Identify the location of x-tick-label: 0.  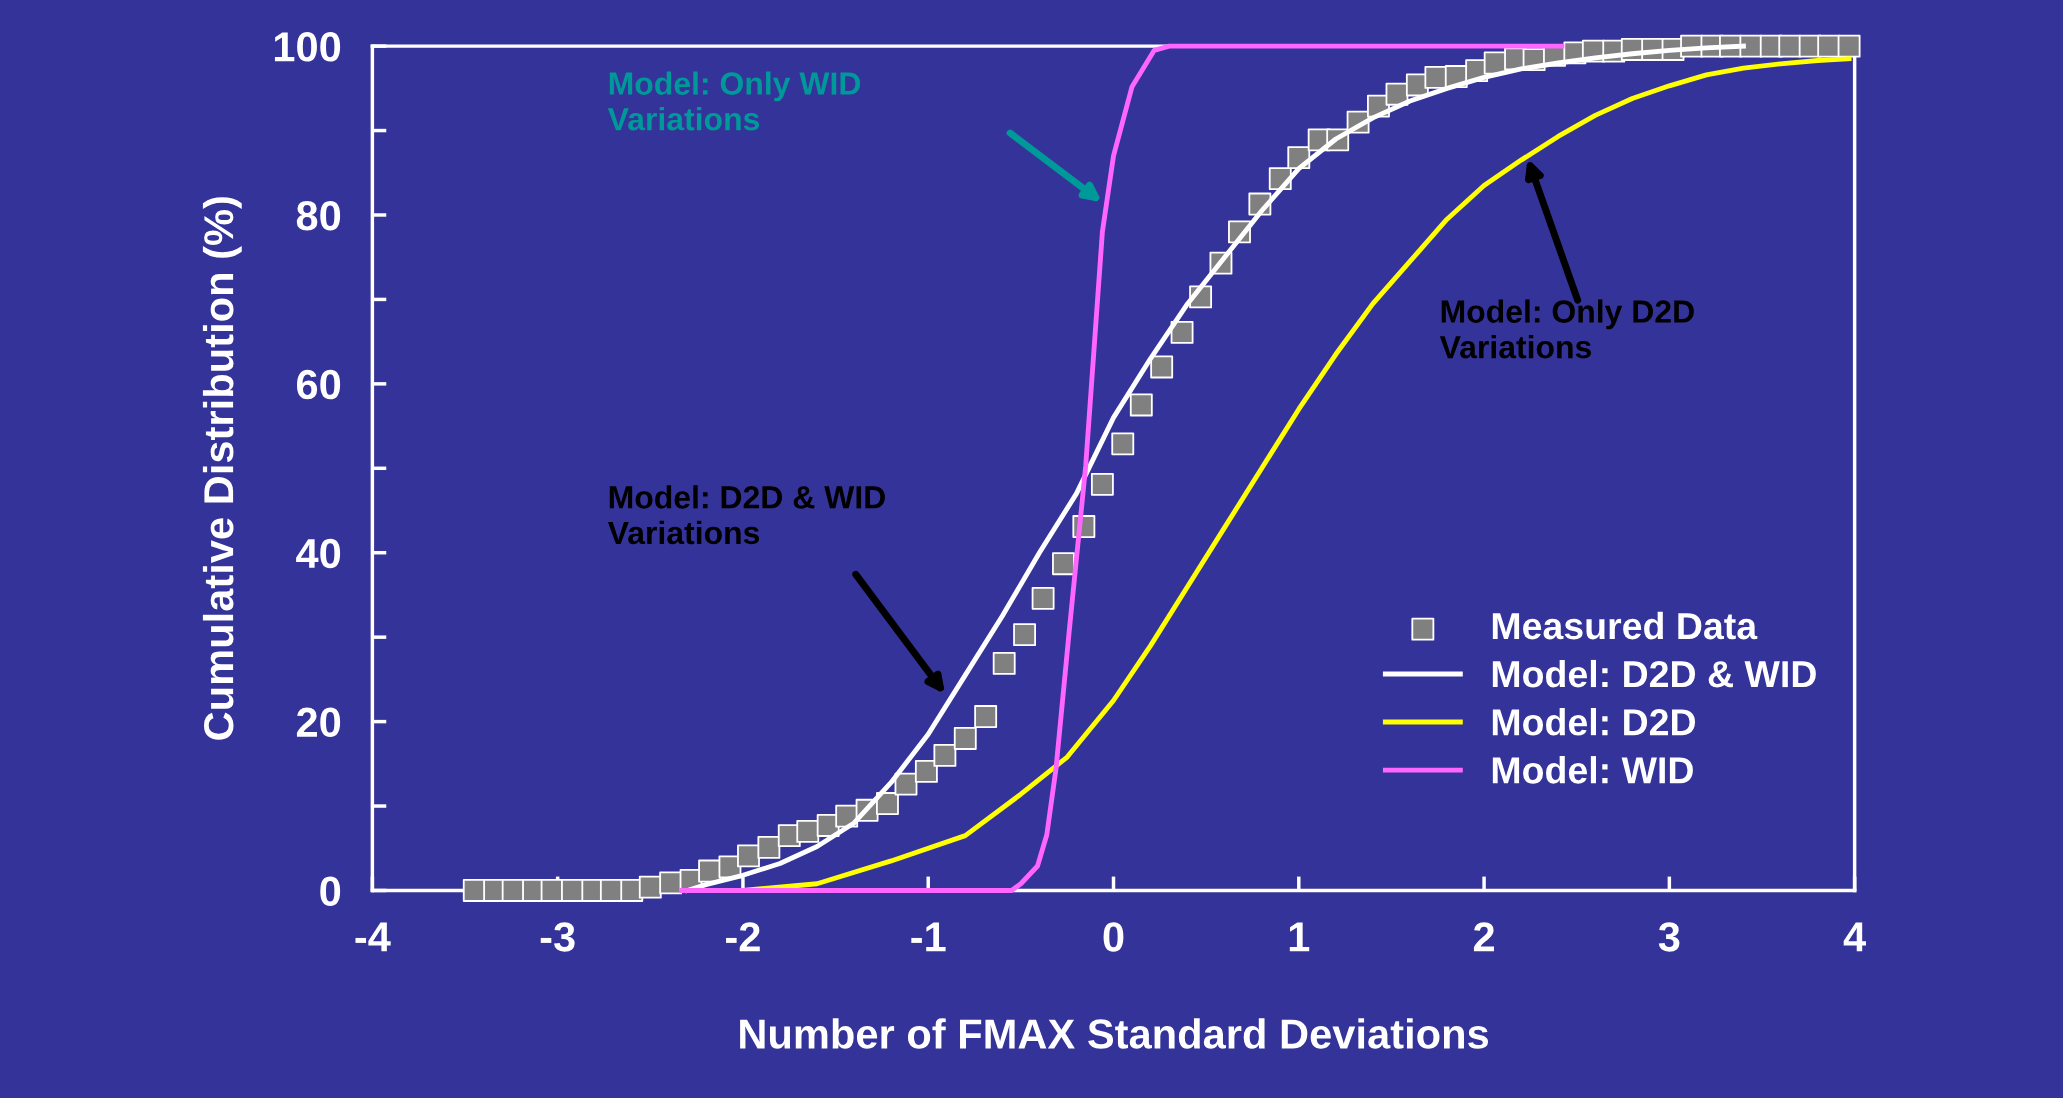
(1113, 937).